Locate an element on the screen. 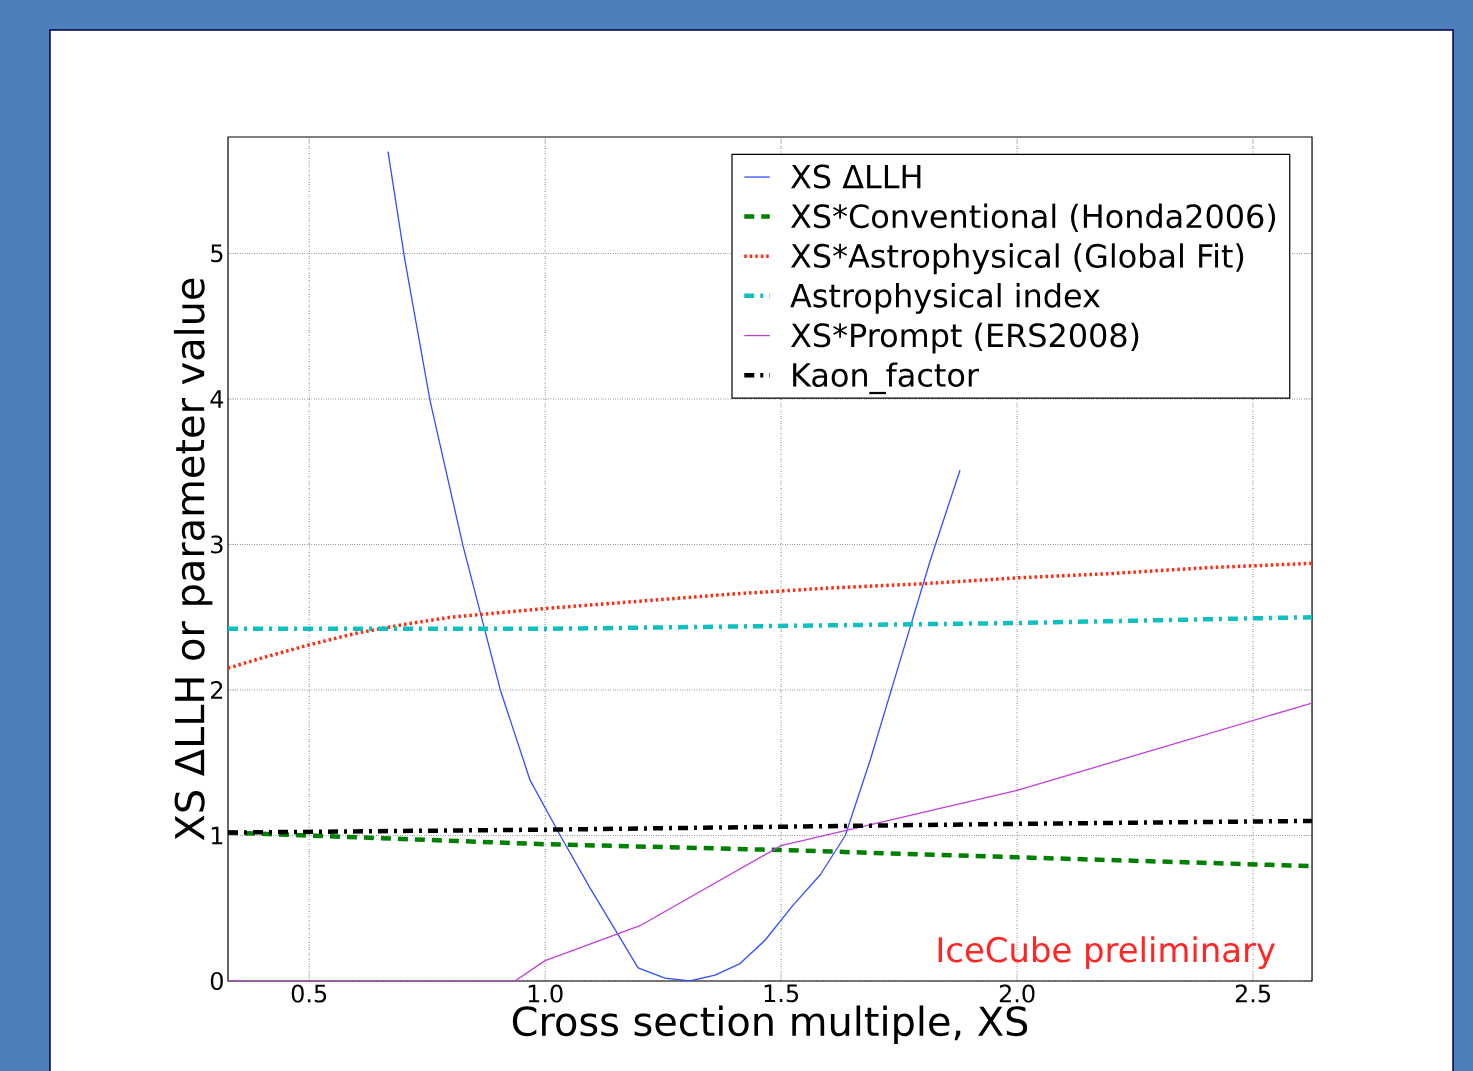  y-tick-label: 3 is located at coordinates (217, 544).